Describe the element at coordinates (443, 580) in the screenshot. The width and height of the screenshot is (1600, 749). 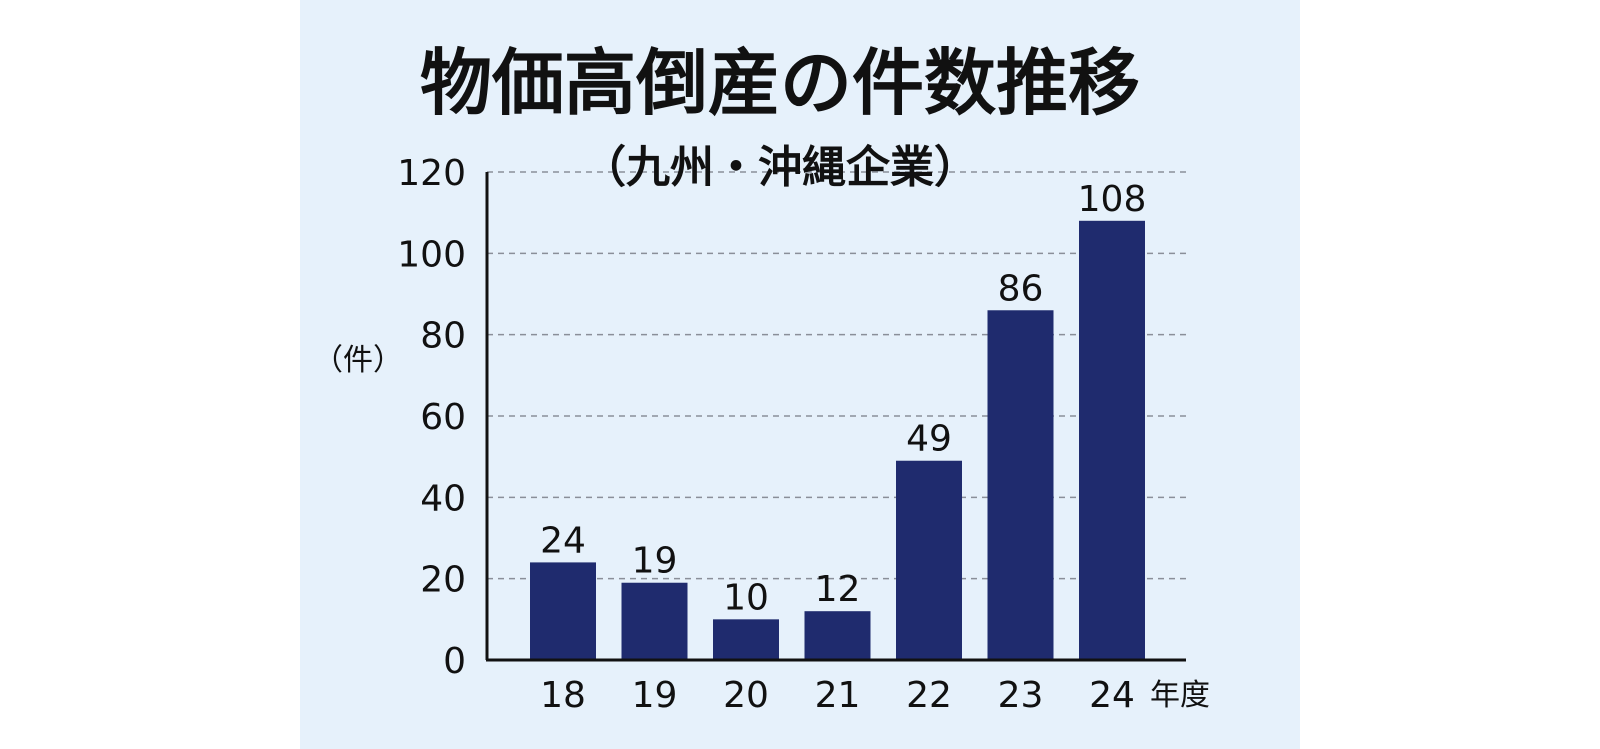
I see `y-tick-label: 20` at that location.